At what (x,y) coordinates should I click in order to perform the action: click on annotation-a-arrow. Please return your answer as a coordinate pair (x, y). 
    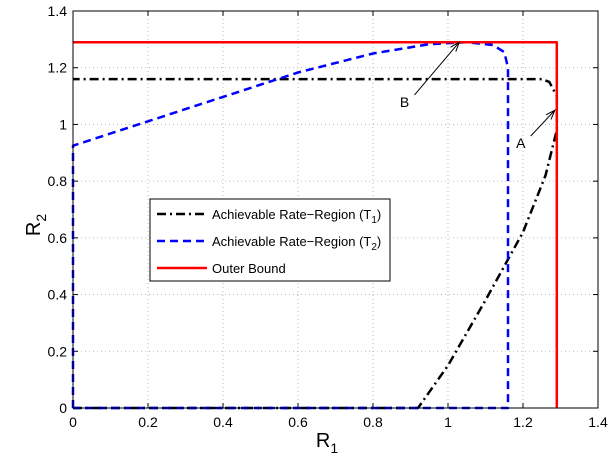
    Looking at the image, I should click on (543, 123).